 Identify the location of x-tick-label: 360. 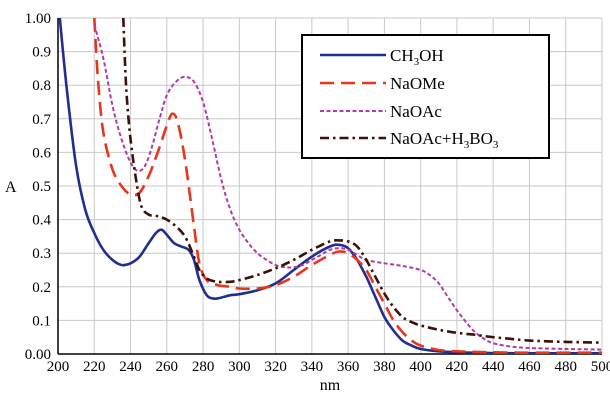
(348, 367).